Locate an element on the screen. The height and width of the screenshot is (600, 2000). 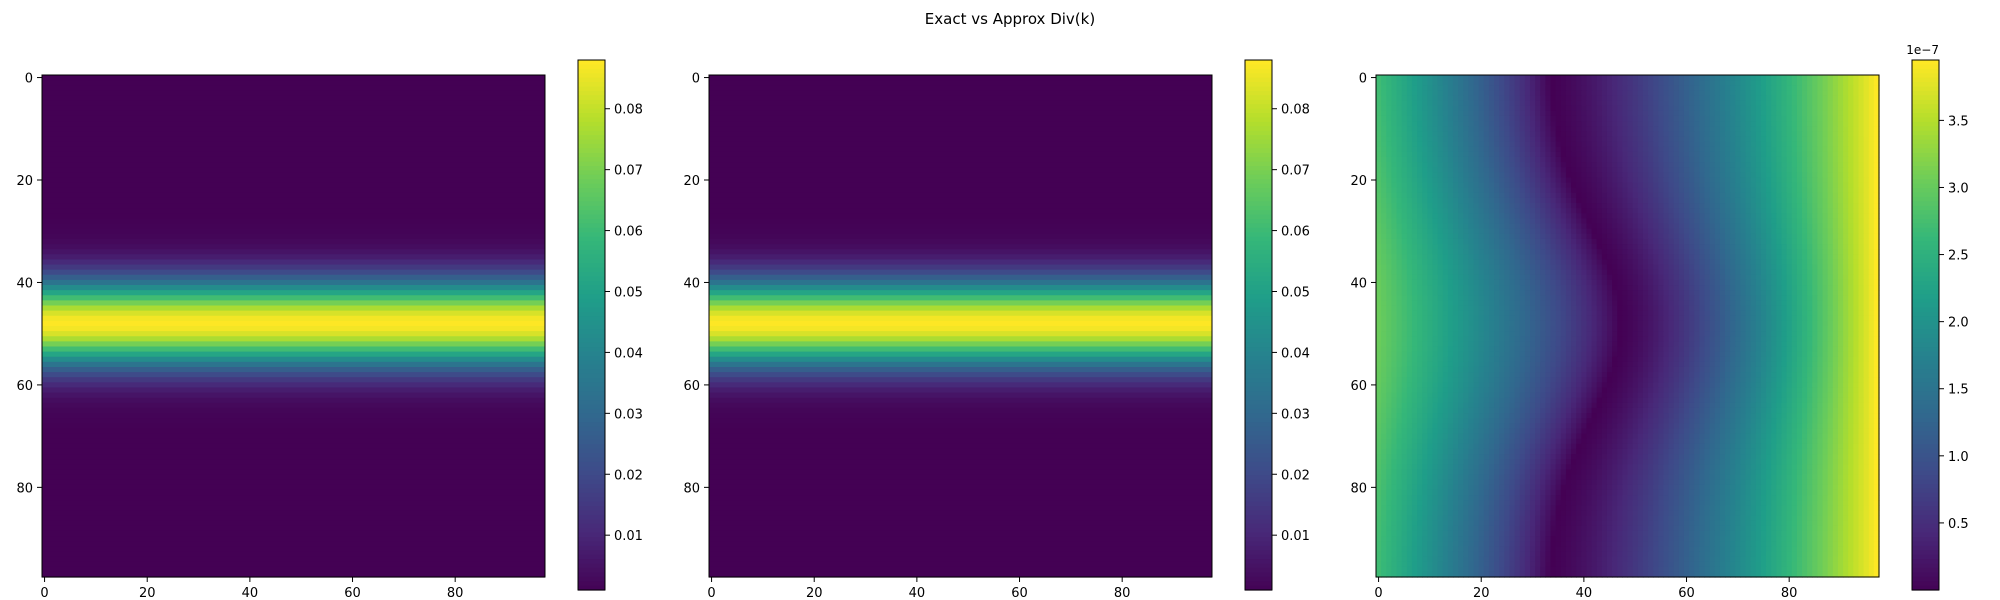
y-tick-label: 0 is located at coordinates (696, 79).